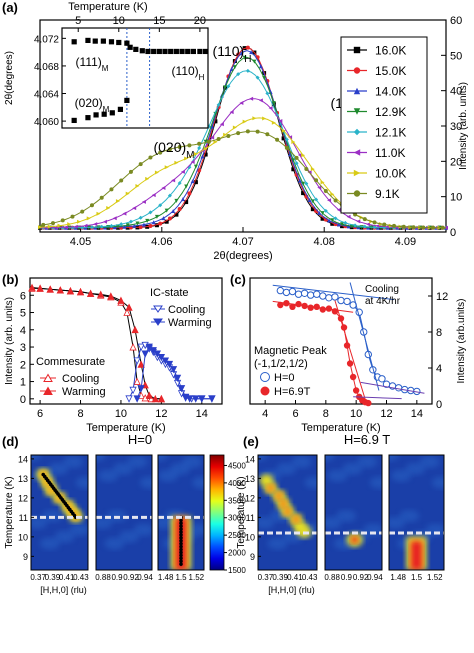 The height and width of the screenshot is (653, 474). Describe the element at coordinates (417, 414) in the screenshot. I see `x-tick-label: 14` at that location.